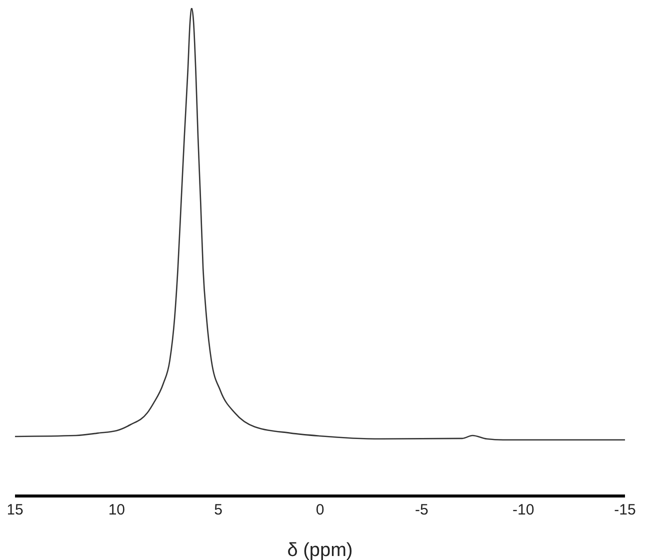 Image resolution: width=645 pixels, height=560 pixels. What do you see at coordinates (218, 510) in the screenshot?
I see `x-tick-label: 5` at bounding box center [218, 510].